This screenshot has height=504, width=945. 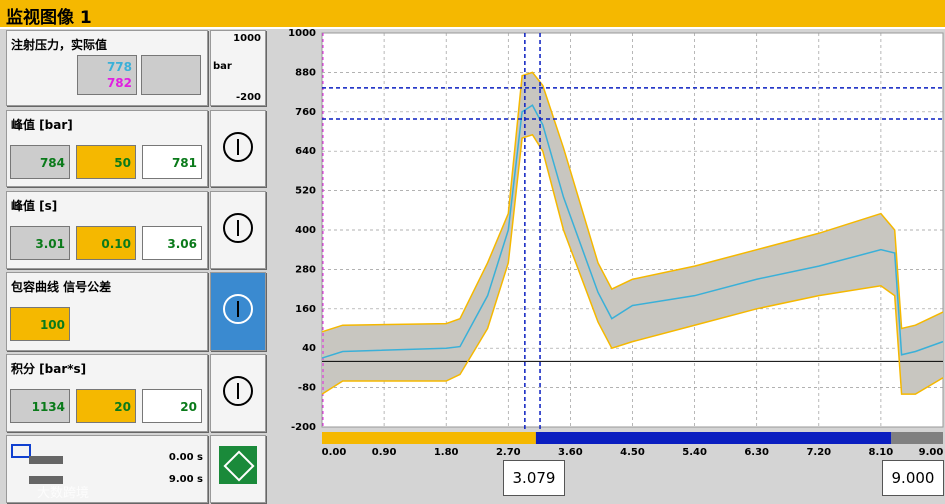 I want to click on time: 9.00 s, so click(x=185, y=479).